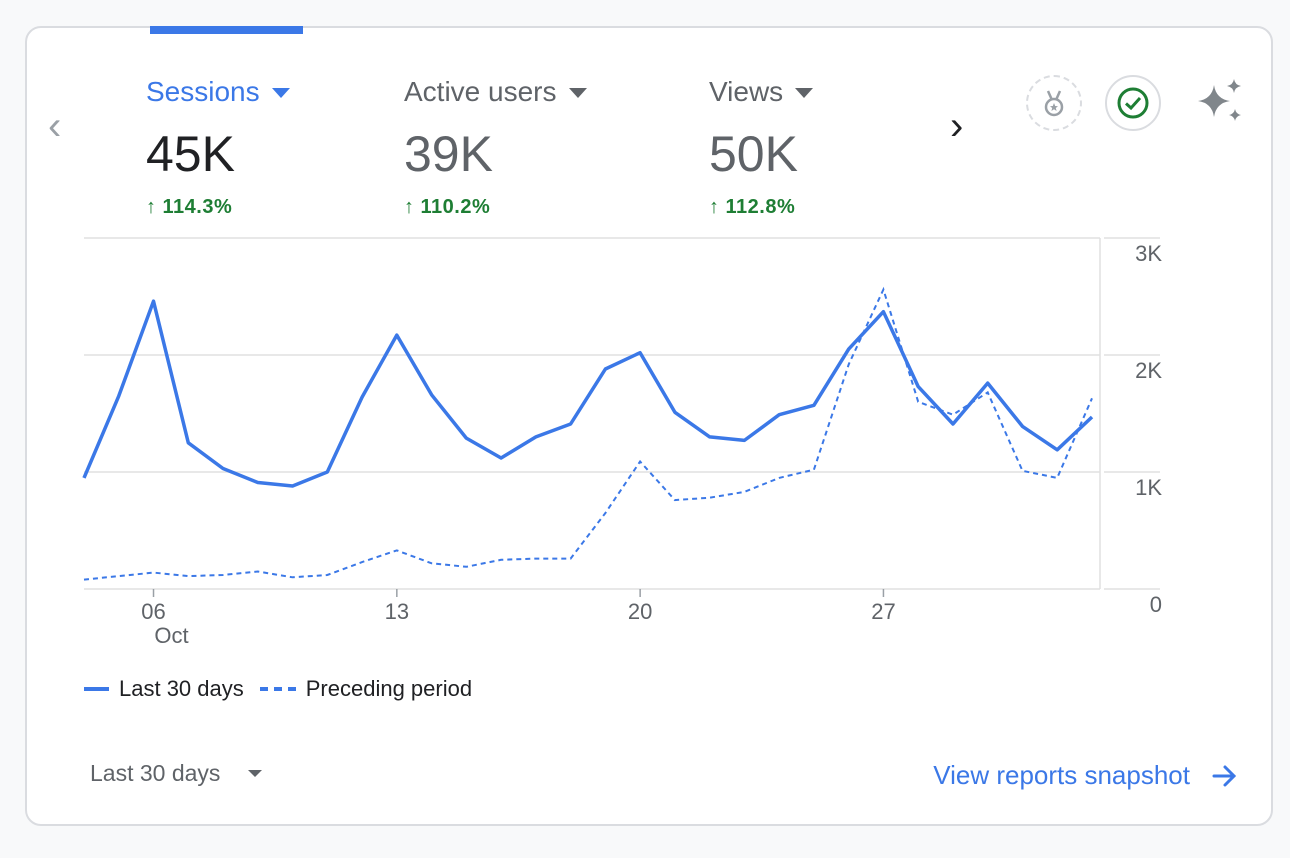 This screenshot has width=1290, height=858. I want to click on metric-change: 112.8%, so click(760, 207).